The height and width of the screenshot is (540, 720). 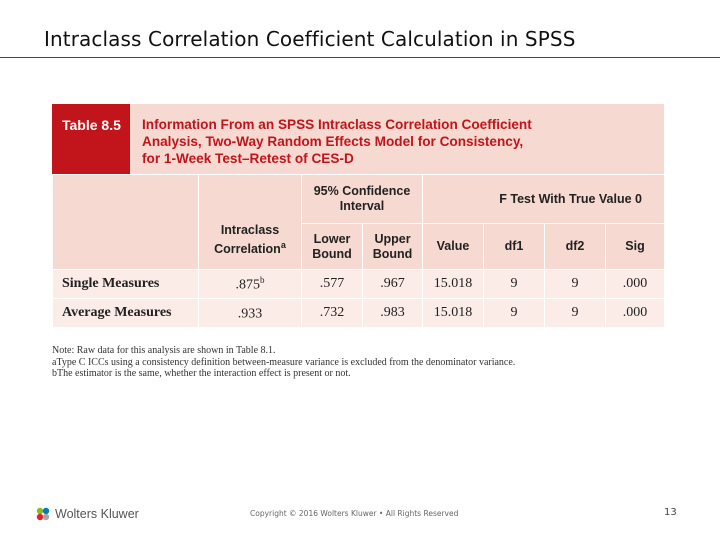 I want to click on brand-logo: Wolters Kluwer, so click(x=86, y=514).